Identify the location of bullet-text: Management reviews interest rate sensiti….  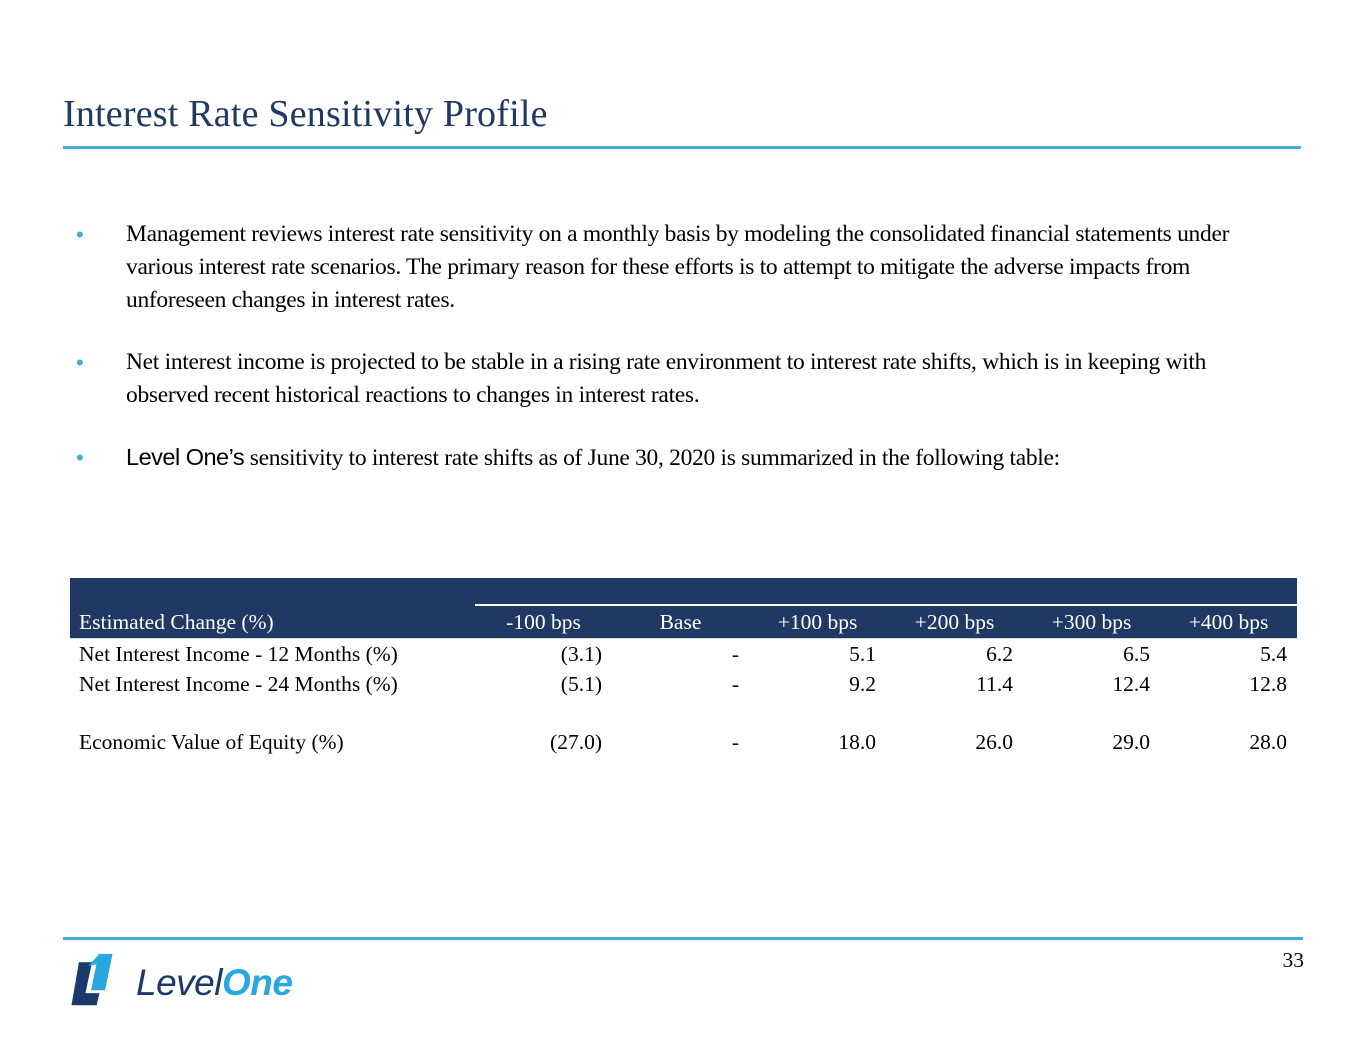
(678, 267).